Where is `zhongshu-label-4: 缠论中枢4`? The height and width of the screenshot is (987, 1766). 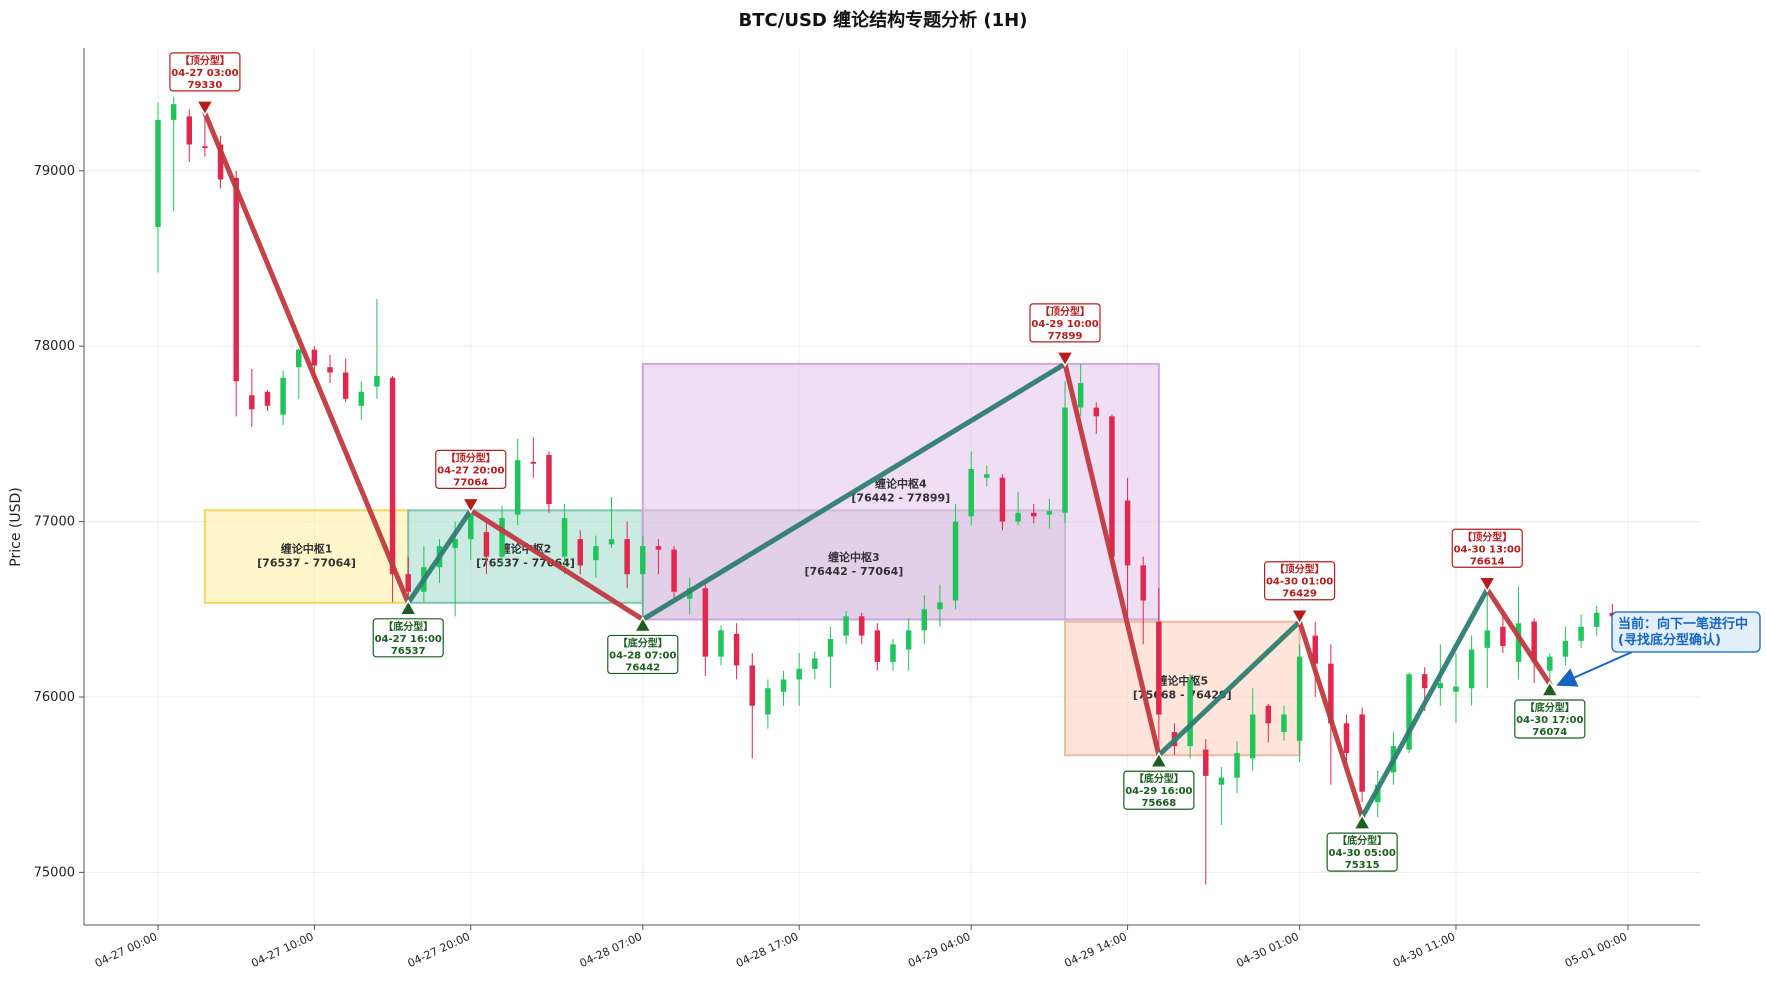
zhongshu-label-4: 缠论中枢4 is located at coordinates (901, 484).